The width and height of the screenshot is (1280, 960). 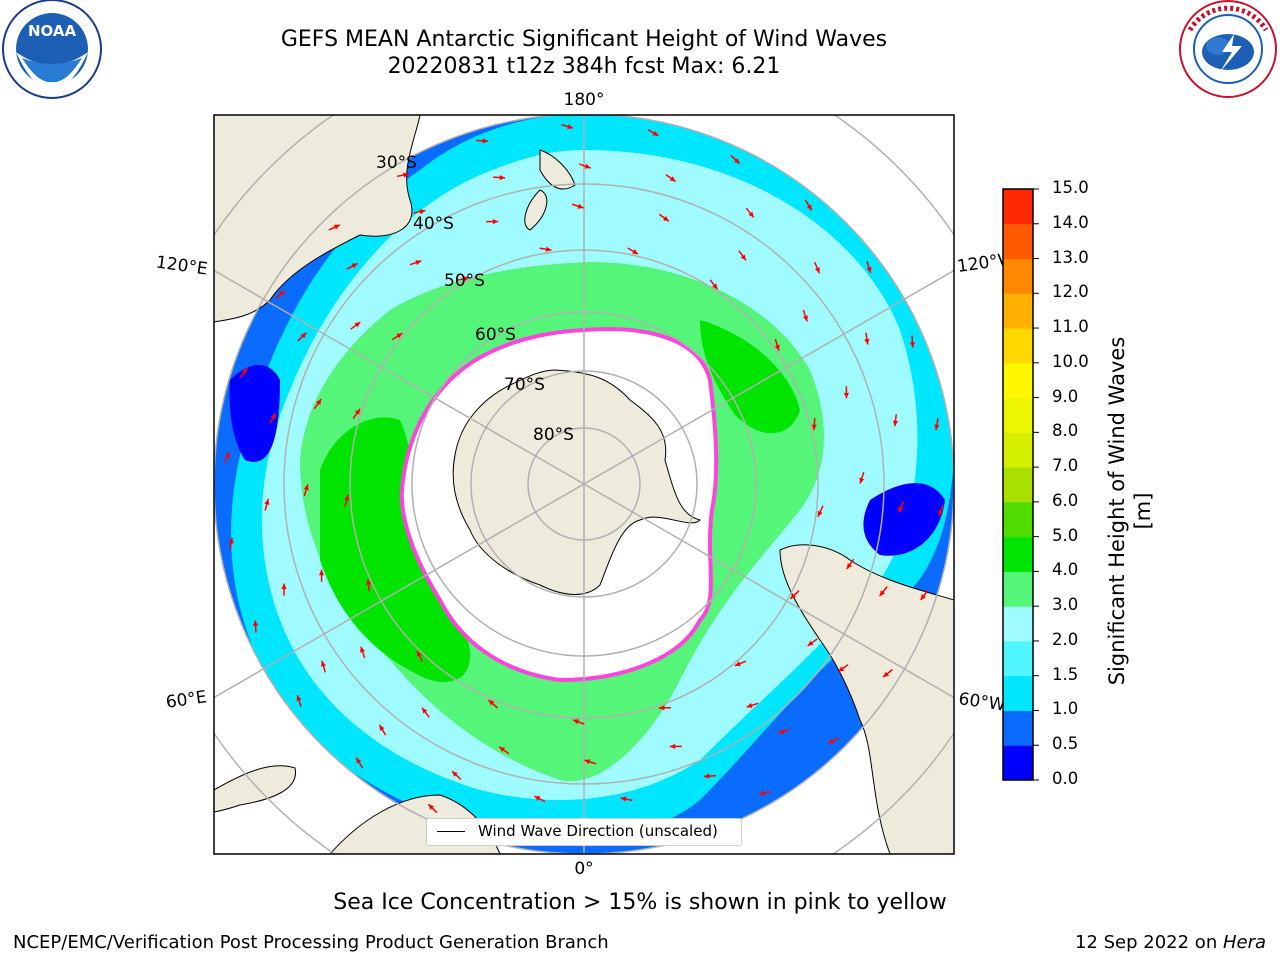 I want to click on noaa-logo-text: NOAA, so click(x=52, y=31).